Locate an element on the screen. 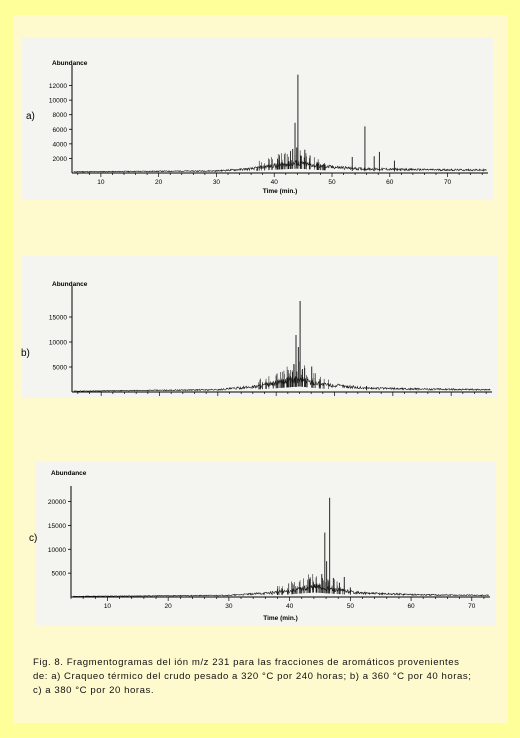 Image resolution: width=520 pixels, height=738 pixels. panel-label-a: a) is located at coordinates (30, 116).